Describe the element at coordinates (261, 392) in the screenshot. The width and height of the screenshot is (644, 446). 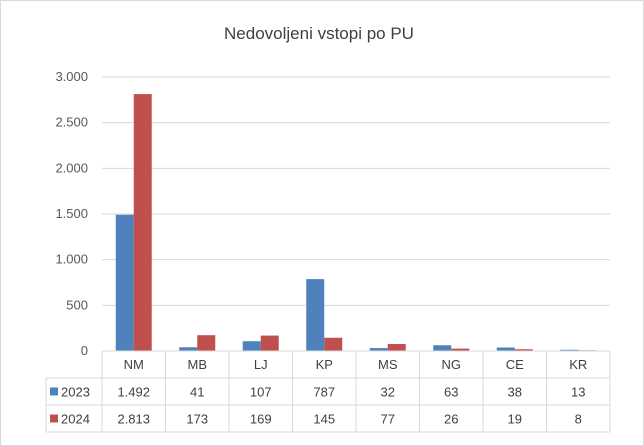
I see `table-cell-2023-LJ: 107` at that location.